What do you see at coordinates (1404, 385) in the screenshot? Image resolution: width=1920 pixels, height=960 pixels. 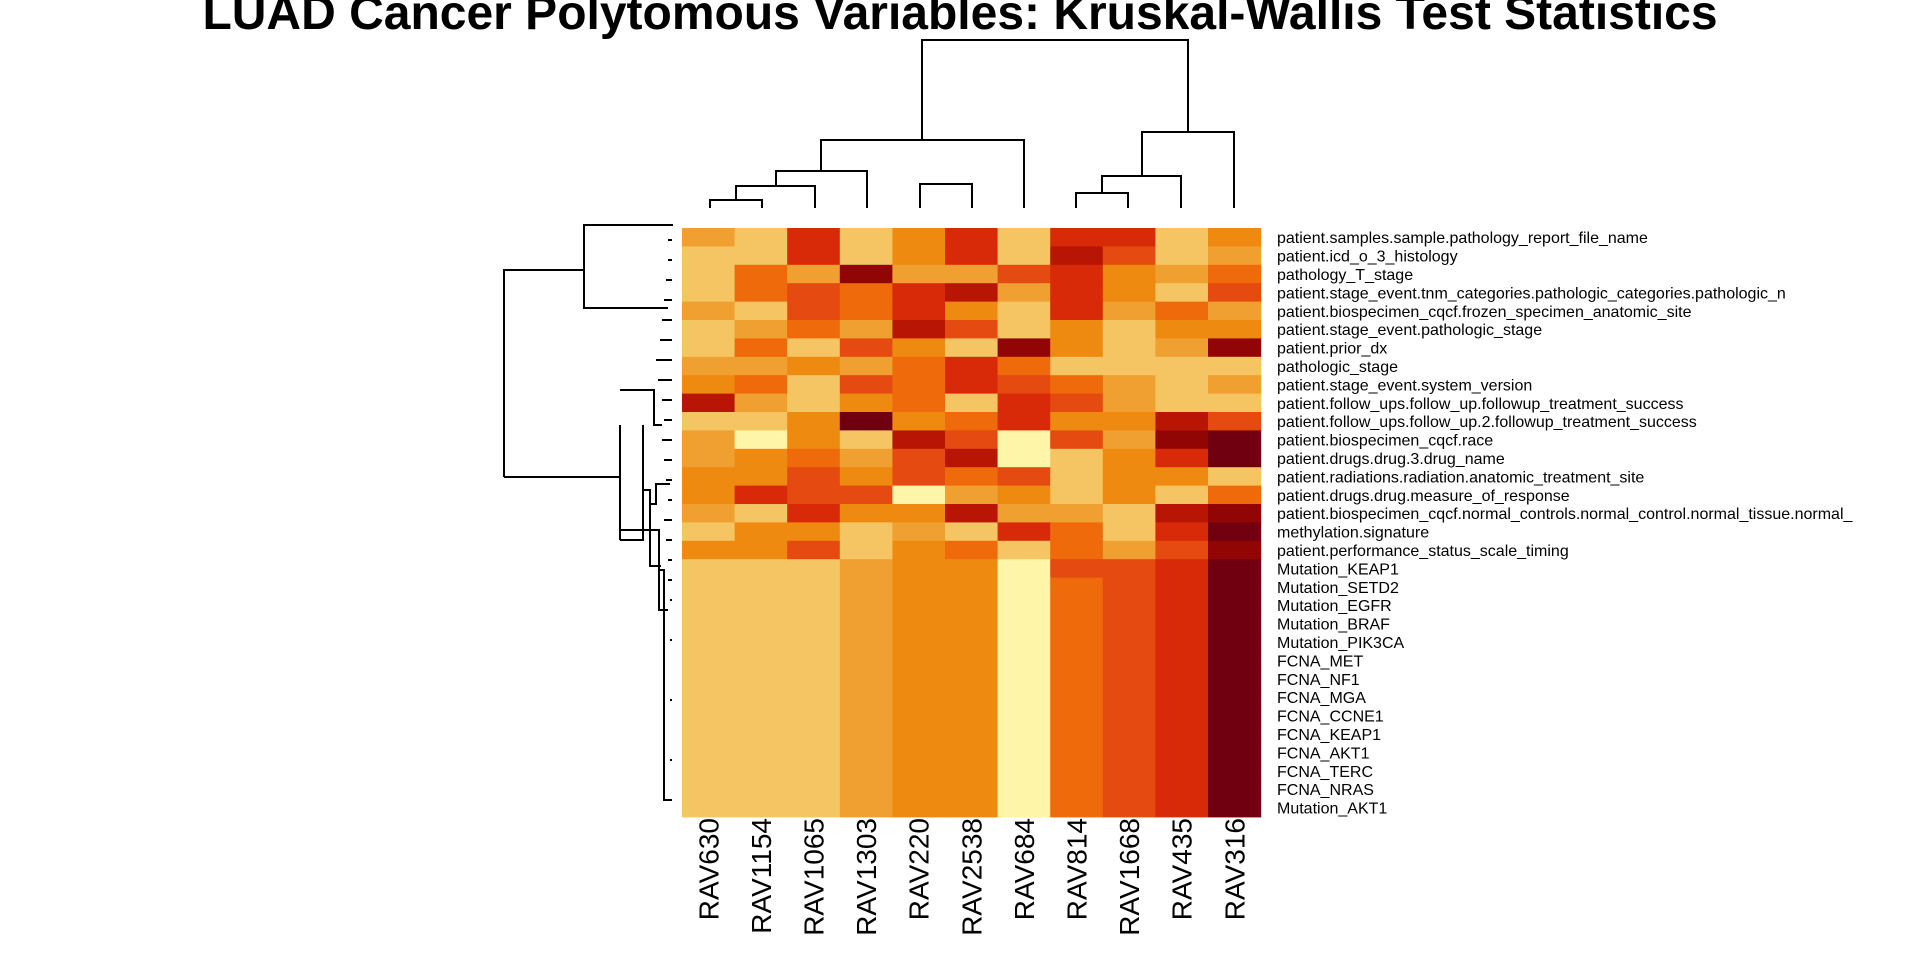 I see `row-label: patient.stage_event.system_version` at bounding box center [1404, 385].